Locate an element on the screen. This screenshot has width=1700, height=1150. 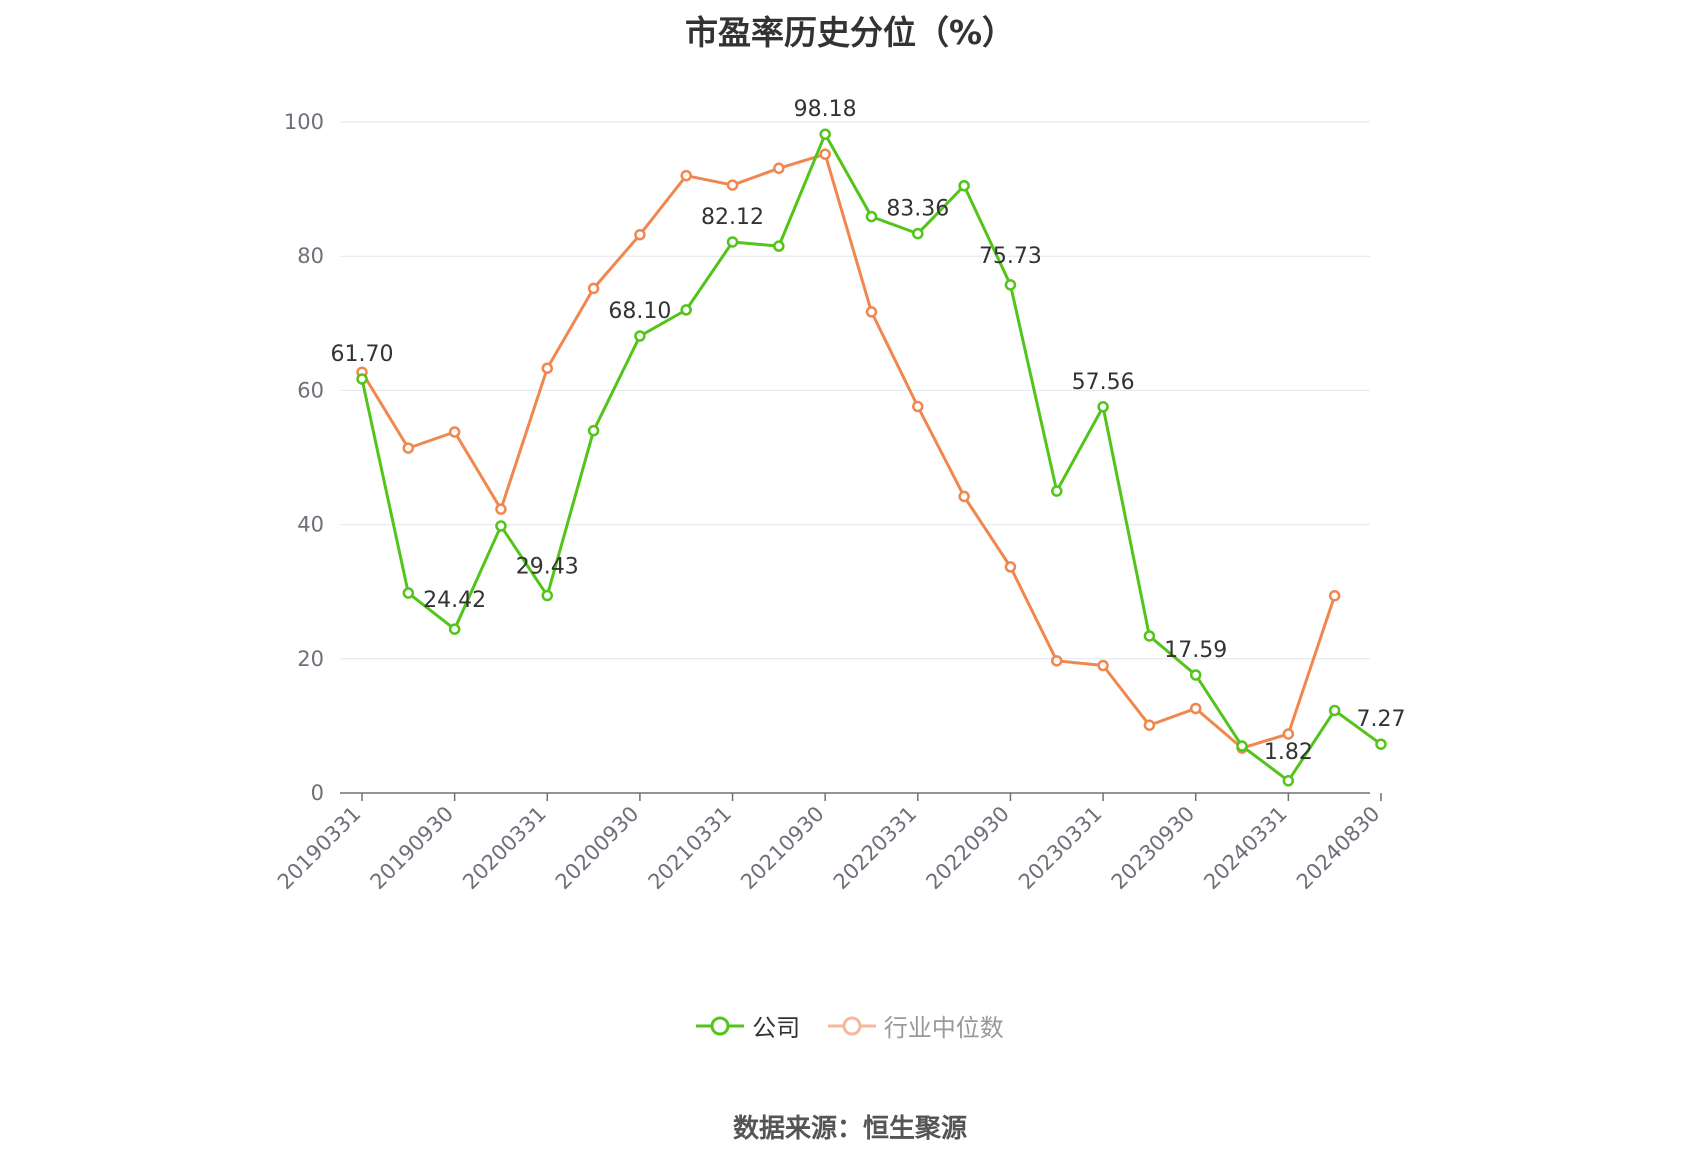
y-tick-label: 100 is located at coordinates (304, 122).